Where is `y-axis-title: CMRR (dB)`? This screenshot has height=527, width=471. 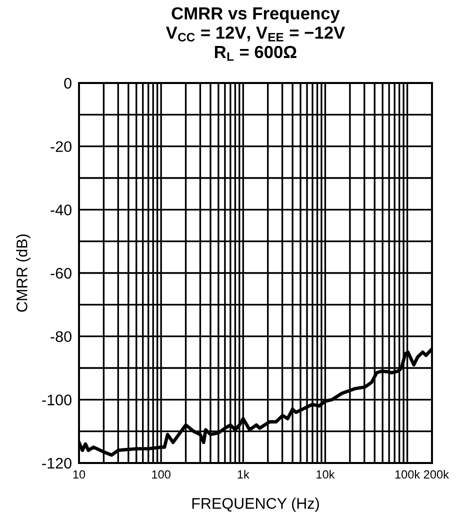
y-axis-title: CMRR (dB) is located at coordinates (23, 273).